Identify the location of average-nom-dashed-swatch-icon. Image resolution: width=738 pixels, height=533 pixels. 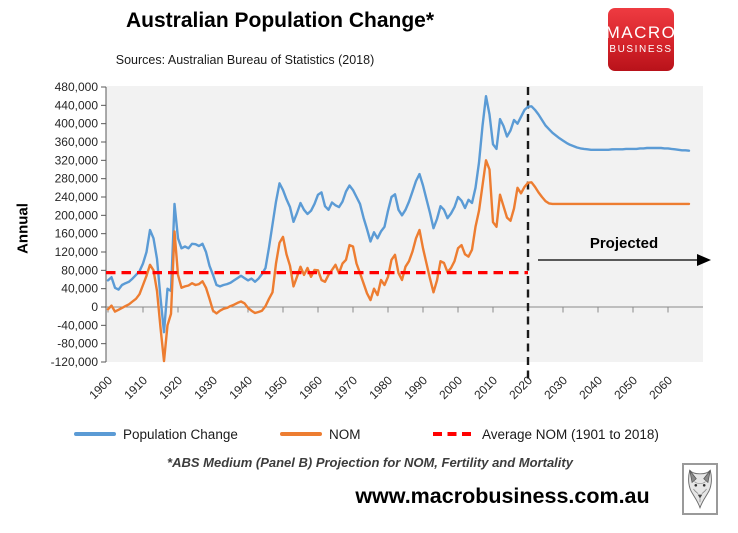
(454, 434).